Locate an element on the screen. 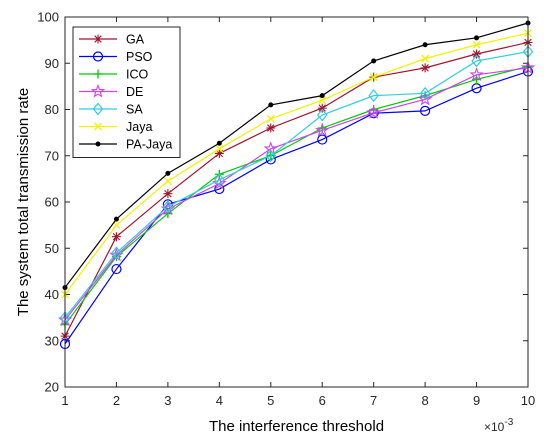 The height and width of the screenshot is (444, 550). legend-box is located at coordinates (126, 92).